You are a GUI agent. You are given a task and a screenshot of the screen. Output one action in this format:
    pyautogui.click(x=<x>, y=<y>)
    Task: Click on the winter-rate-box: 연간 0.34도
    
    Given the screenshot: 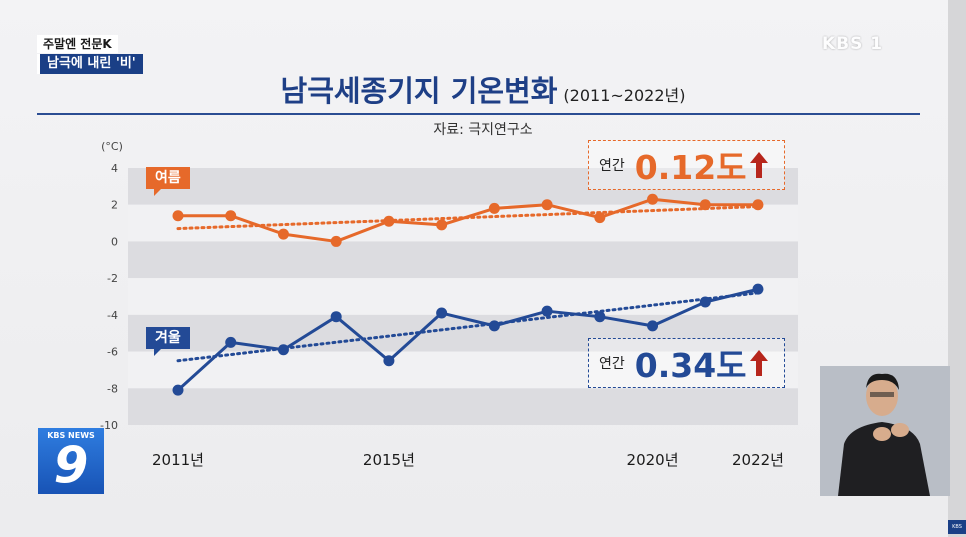 What is the action you would take?
    pyautogui.click(x=686, y=363)
    